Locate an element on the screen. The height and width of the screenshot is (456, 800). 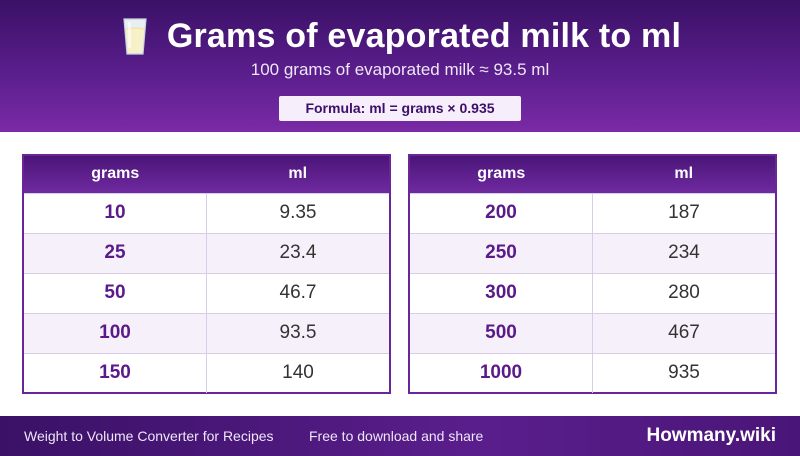
table-row: 10 9.35 is located at coordinates (206, 212).